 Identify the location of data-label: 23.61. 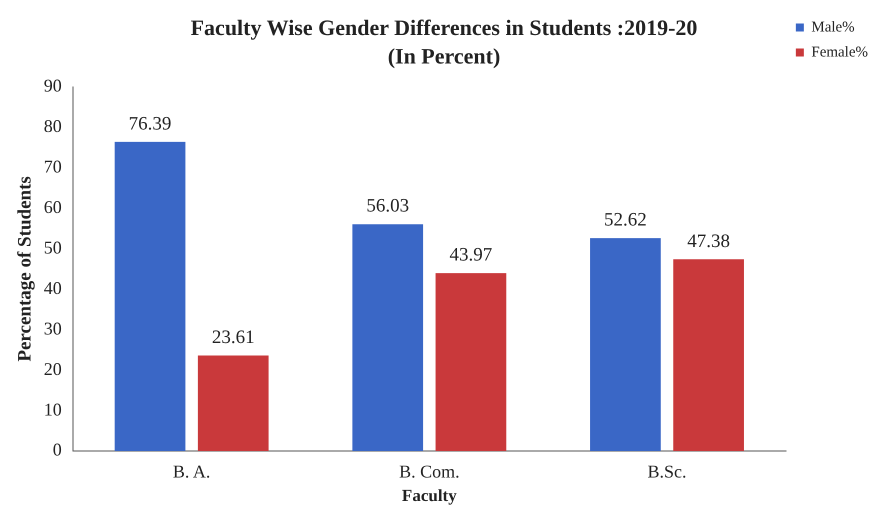
(233, 337).